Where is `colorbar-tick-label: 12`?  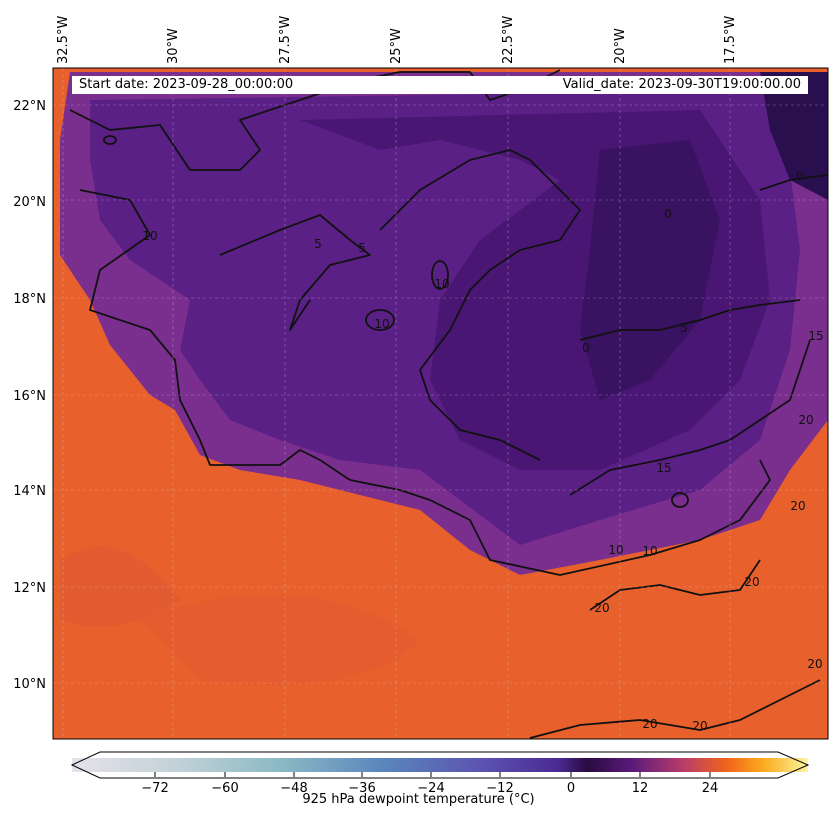
colorbar-tick-label: 12 is located at coordinates (640, 788).